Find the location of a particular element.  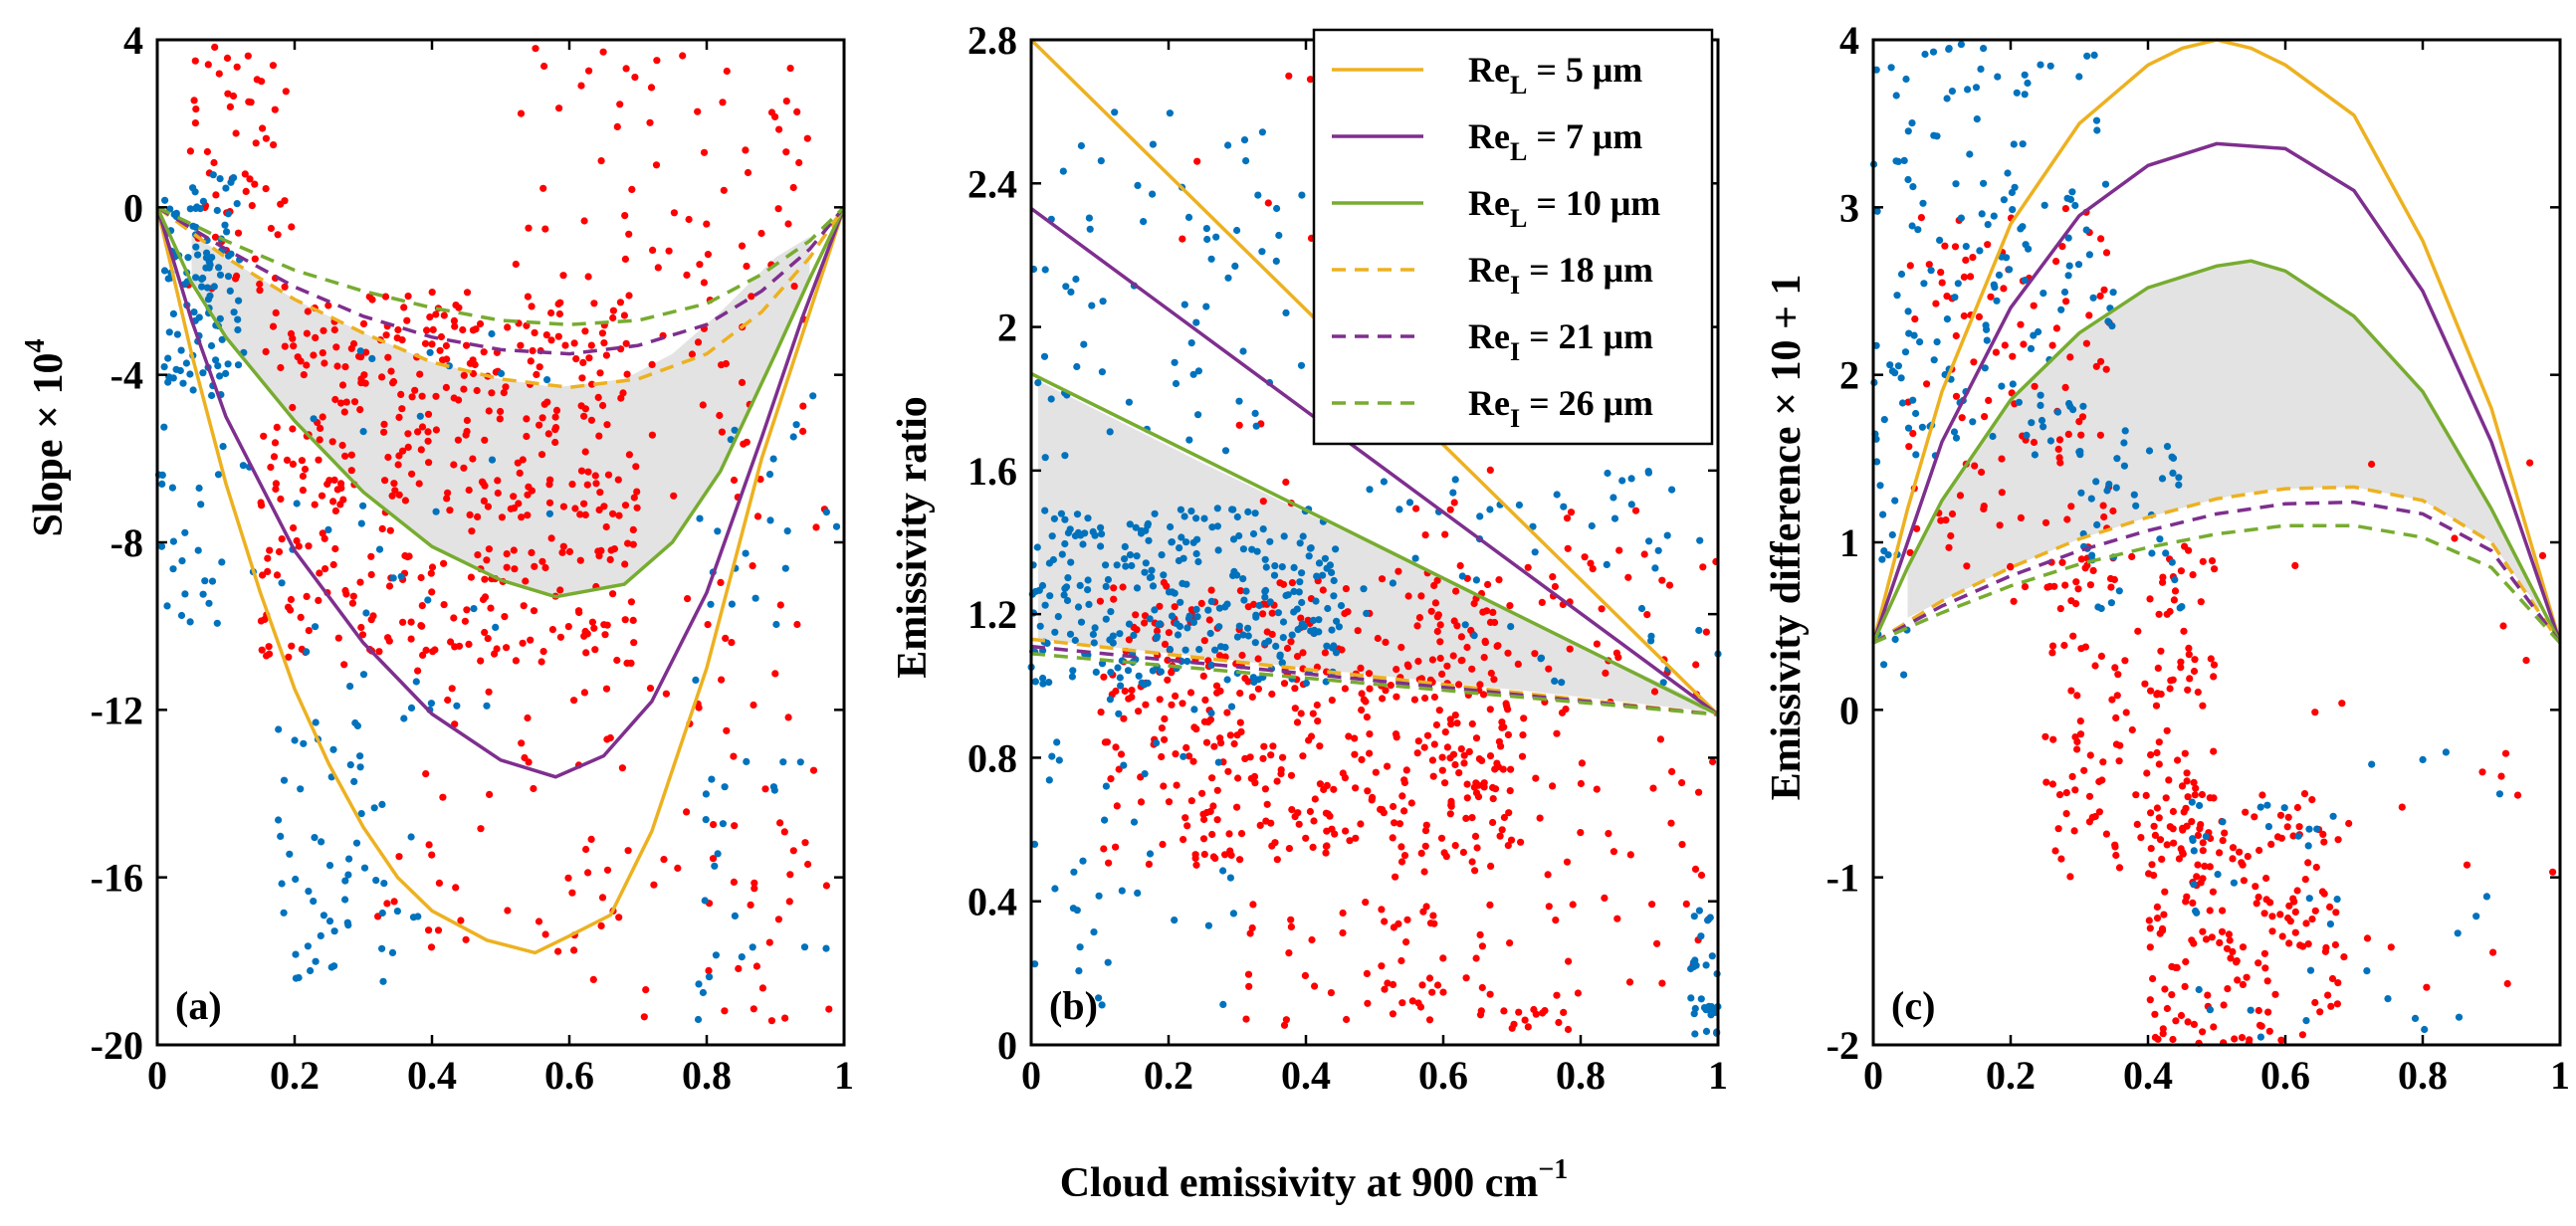

panel-a-curve-re-i-26-m is located at coordinates (501, 265).